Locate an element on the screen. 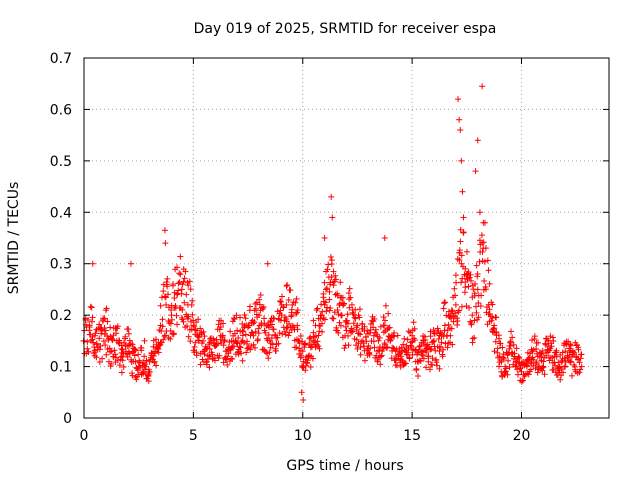  x-tick-label: 5 is located at coordinates (193, 436).